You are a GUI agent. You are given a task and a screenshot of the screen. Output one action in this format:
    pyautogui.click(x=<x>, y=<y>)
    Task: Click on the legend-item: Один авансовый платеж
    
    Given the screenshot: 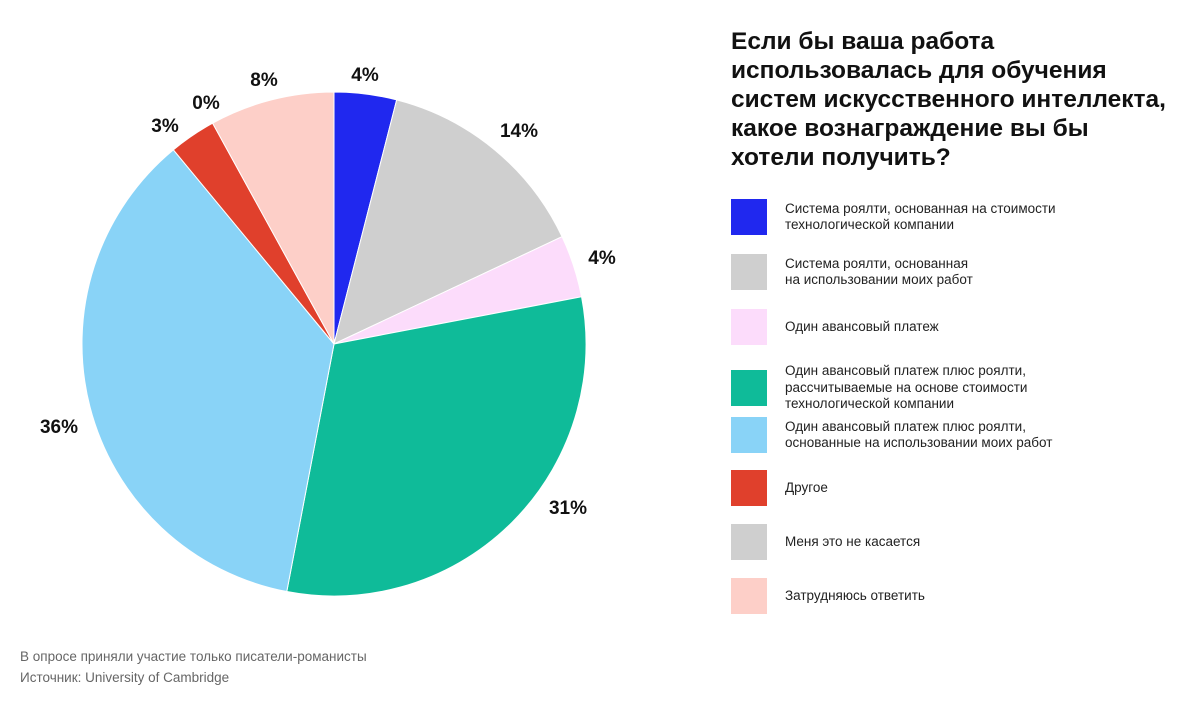 What is the action you would take?
    pyautogui.click(x=835, y=327)
    